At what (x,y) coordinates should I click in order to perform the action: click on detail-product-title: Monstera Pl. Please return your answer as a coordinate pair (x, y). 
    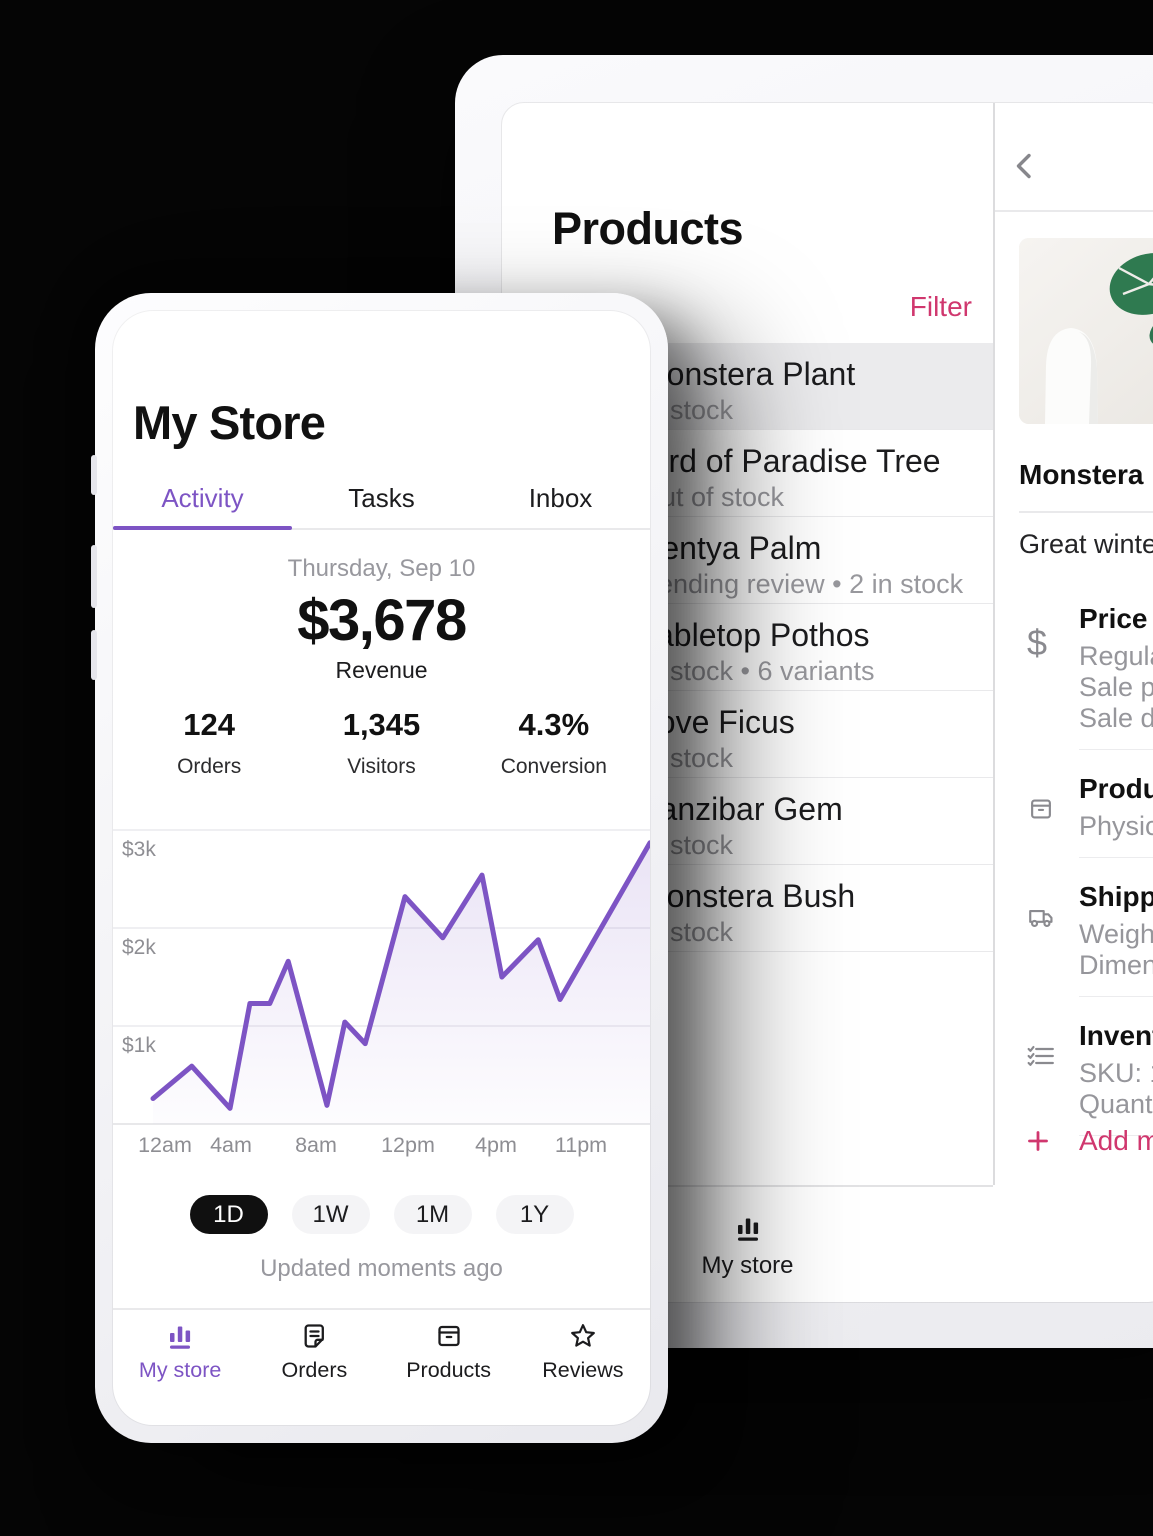
    Looking at the image, I should click on (1086, 474).